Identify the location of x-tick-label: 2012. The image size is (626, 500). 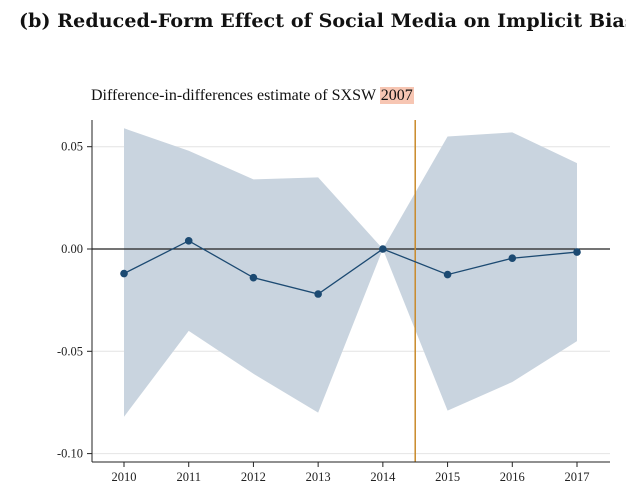
(253, 477).